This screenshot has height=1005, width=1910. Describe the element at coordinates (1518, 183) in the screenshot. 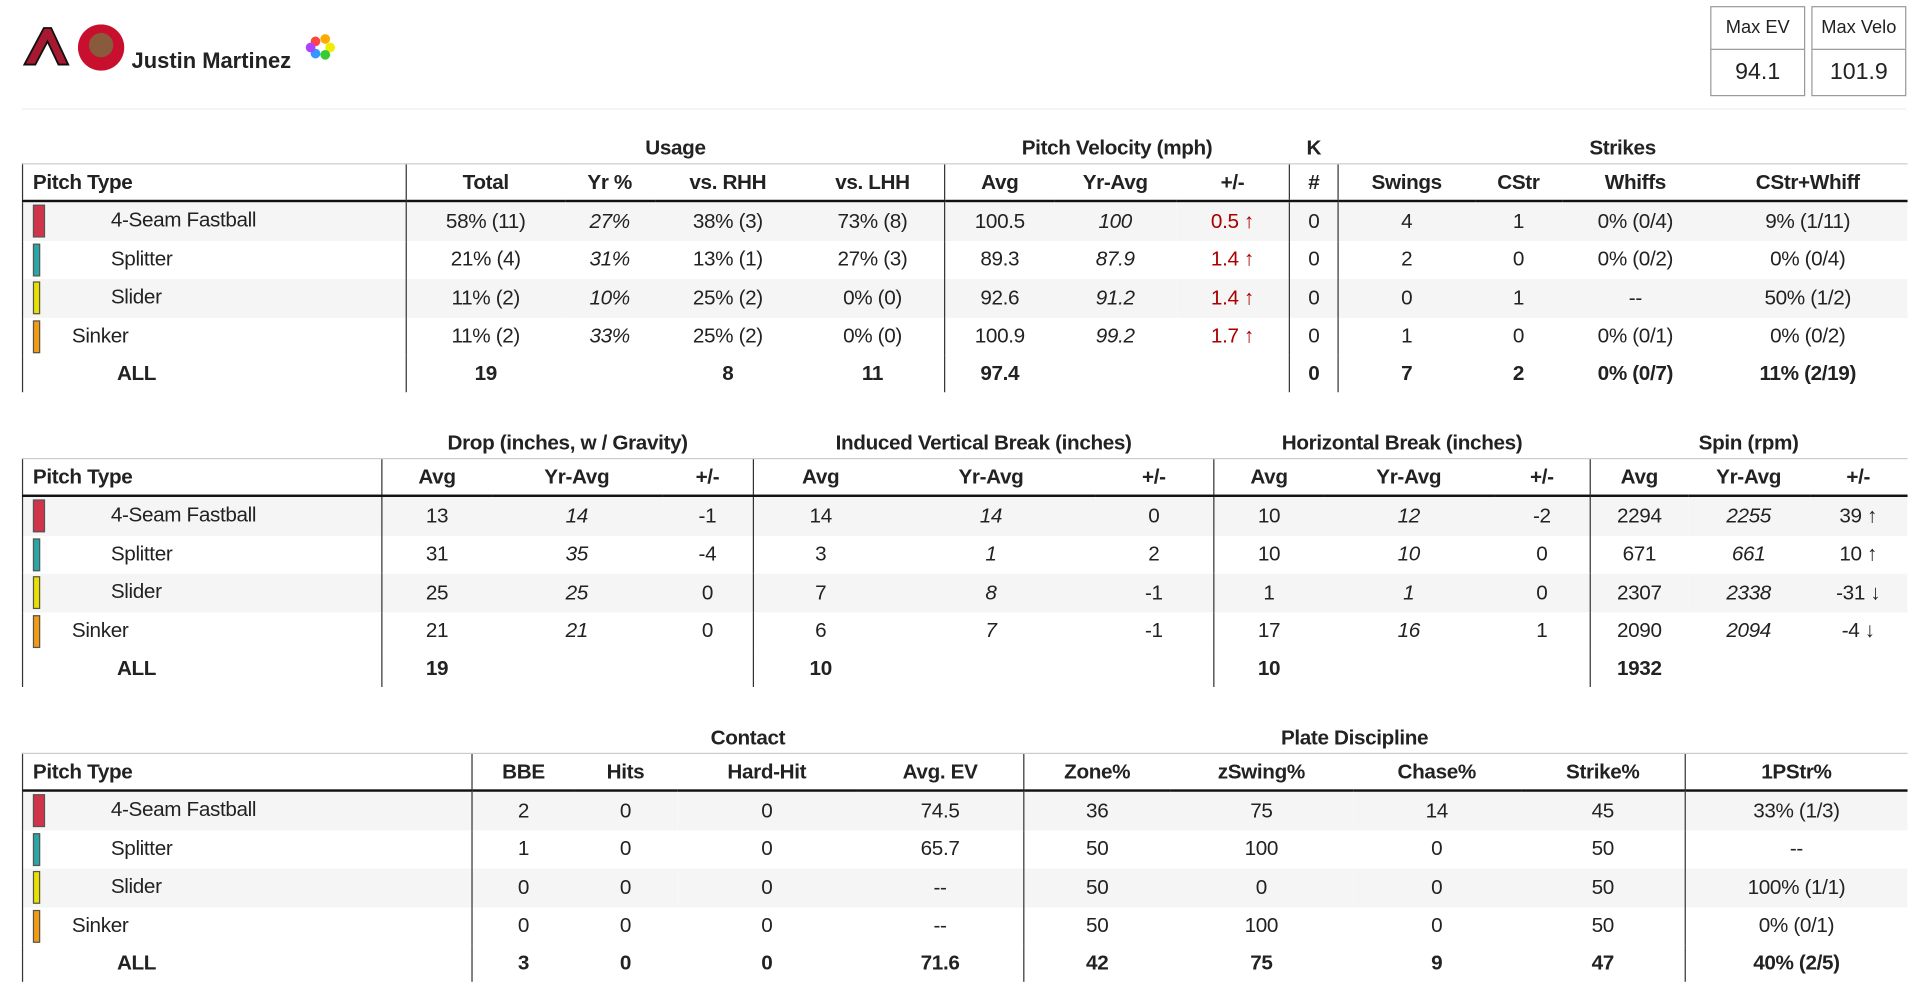

I see `column-header: CStr` at that location.